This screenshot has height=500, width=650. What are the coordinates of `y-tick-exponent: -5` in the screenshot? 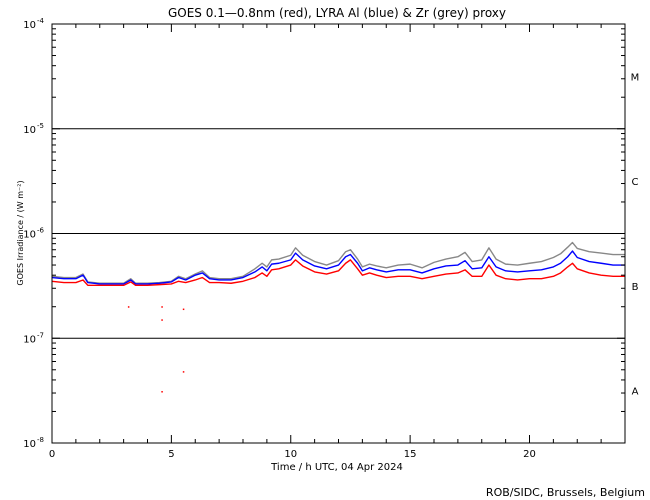 It's located at (40, 126).